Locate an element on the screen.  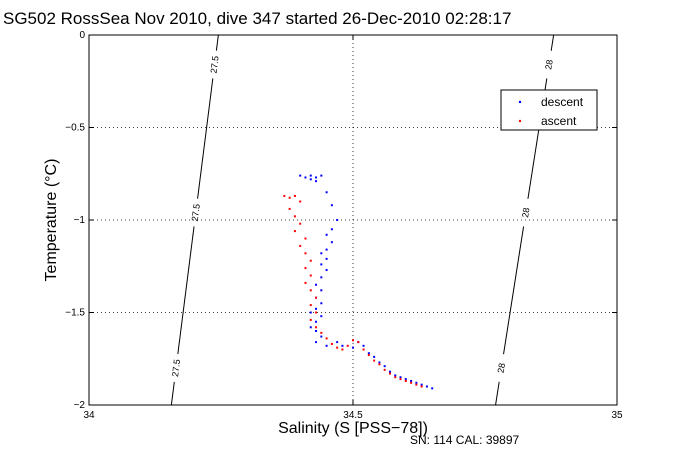
legend-label-descent: descent is located at coordinates (562, 102).